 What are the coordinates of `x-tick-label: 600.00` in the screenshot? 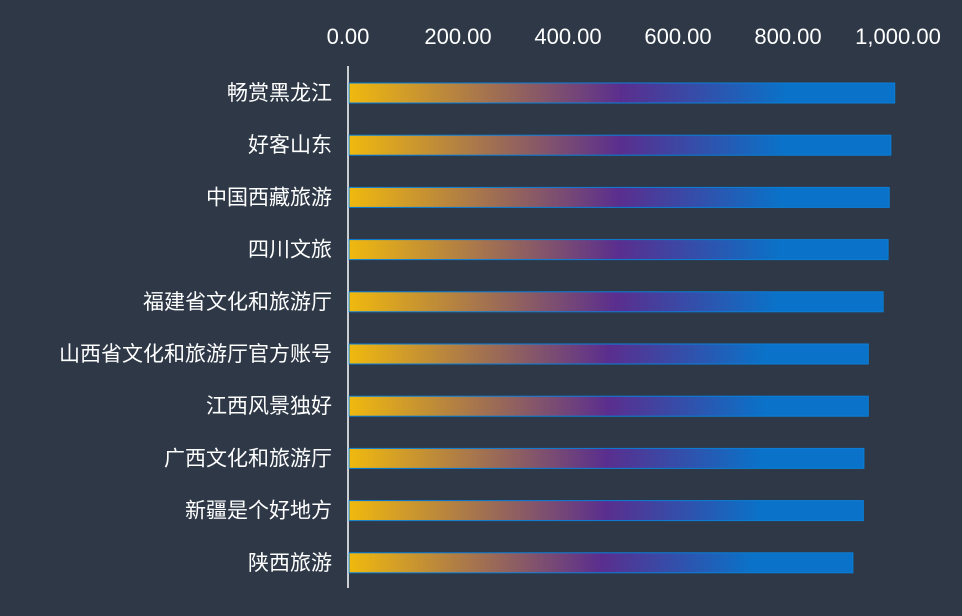 It's located at (677, 36).